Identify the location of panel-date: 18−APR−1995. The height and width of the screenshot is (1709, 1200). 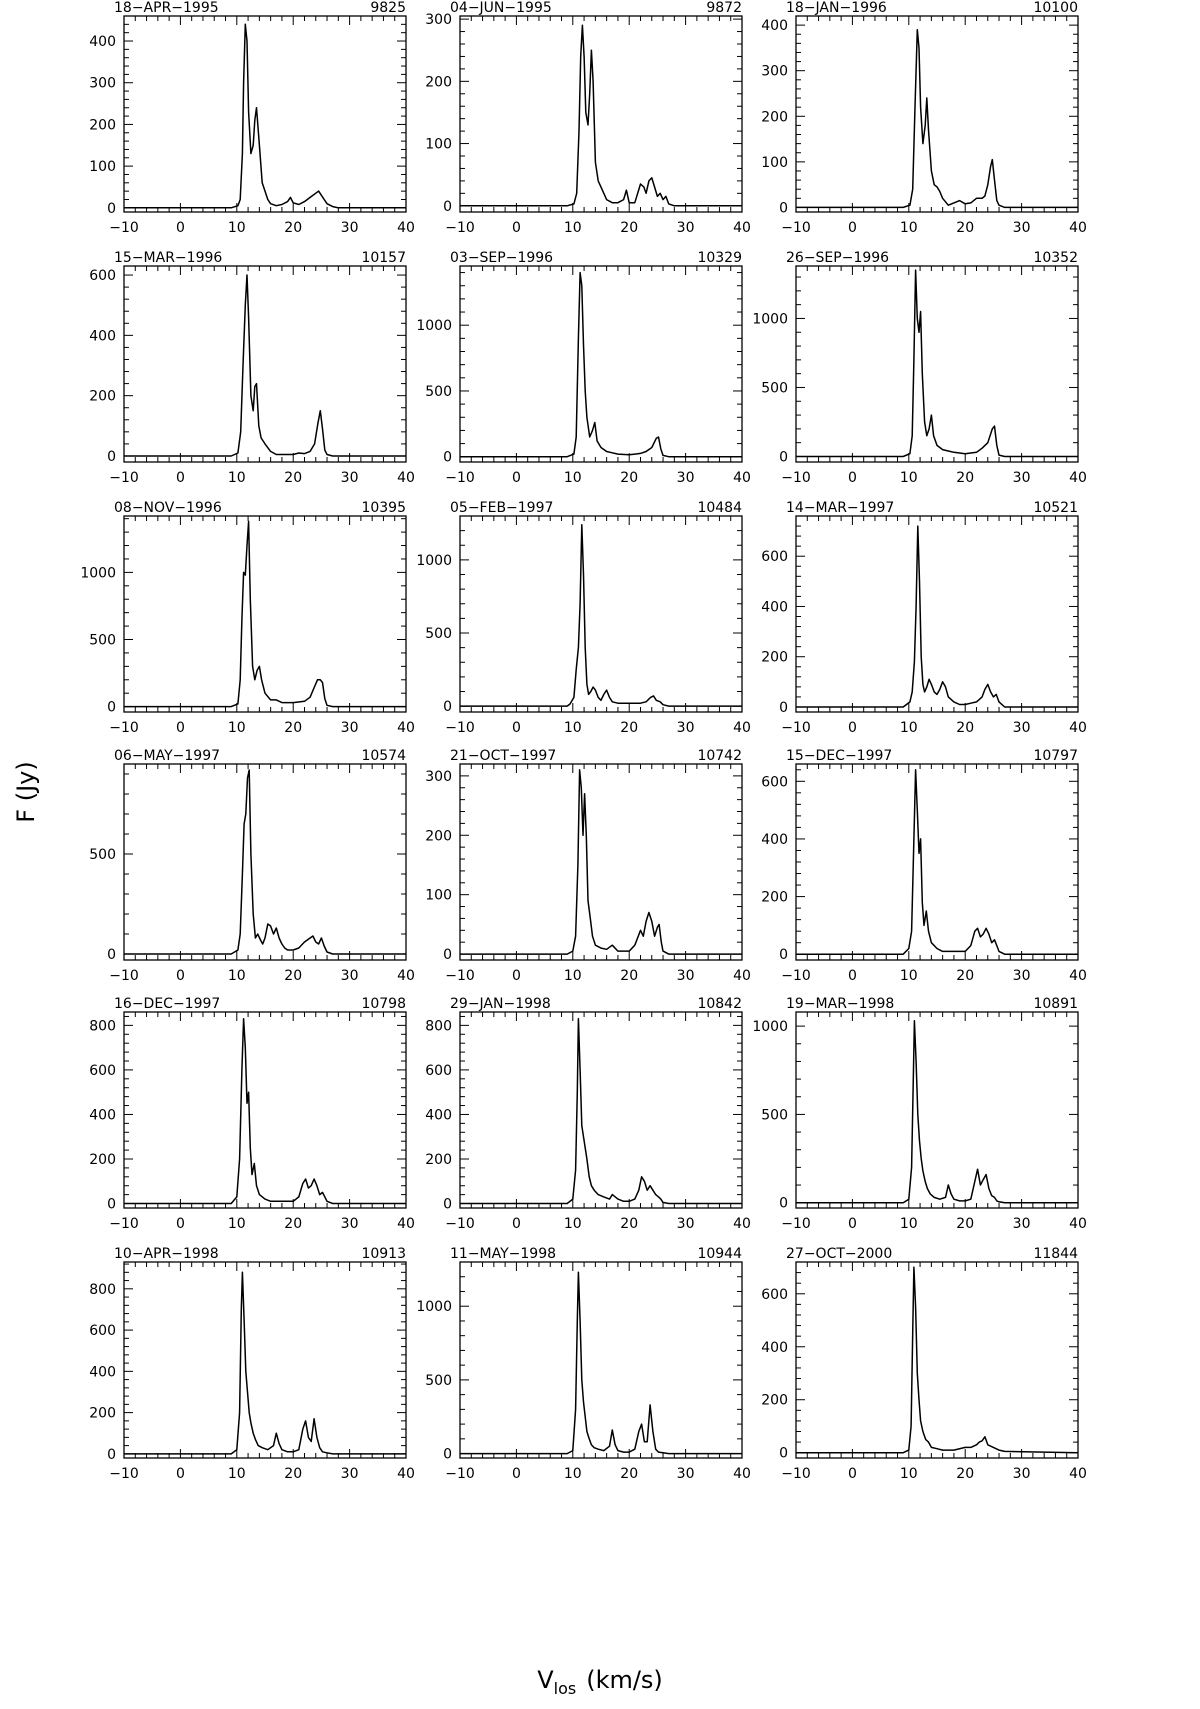
(166, 8).